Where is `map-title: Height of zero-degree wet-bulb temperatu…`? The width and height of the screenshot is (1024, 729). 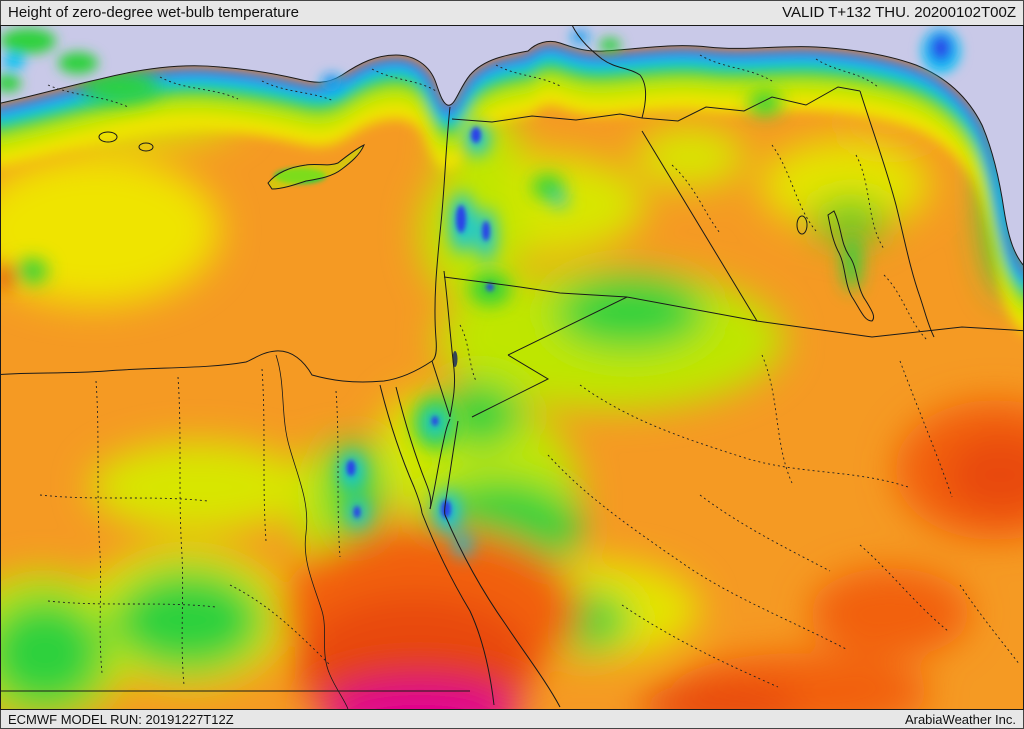
map-title: Height of zero-degree wet-bulb temperatu… is located at coordinates (153, 12).